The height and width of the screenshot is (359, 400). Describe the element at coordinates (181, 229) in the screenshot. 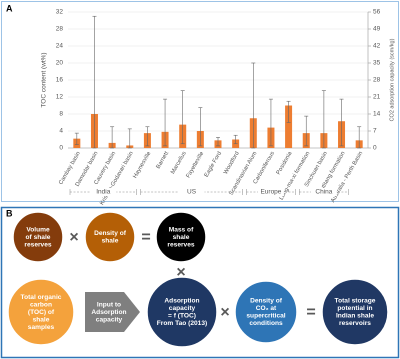

I see `node-label: Mass of` at that location.